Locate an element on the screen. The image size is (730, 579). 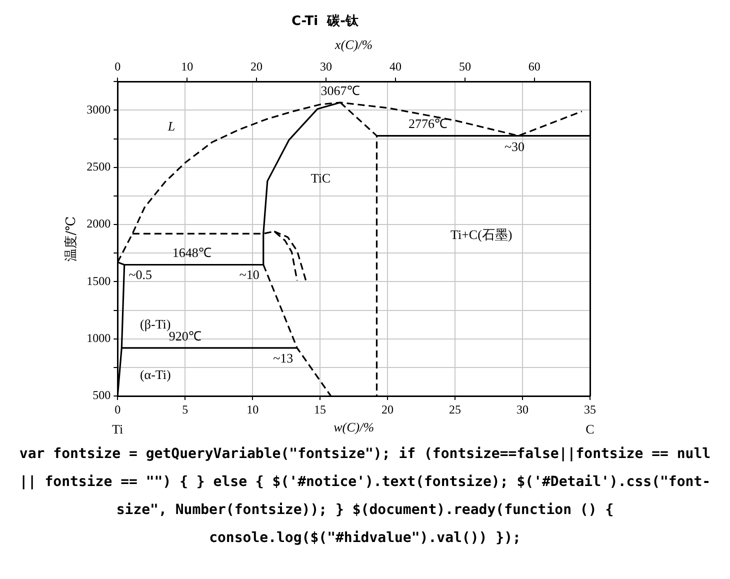
annotation: ~13 is located at coordinates (283, 358).